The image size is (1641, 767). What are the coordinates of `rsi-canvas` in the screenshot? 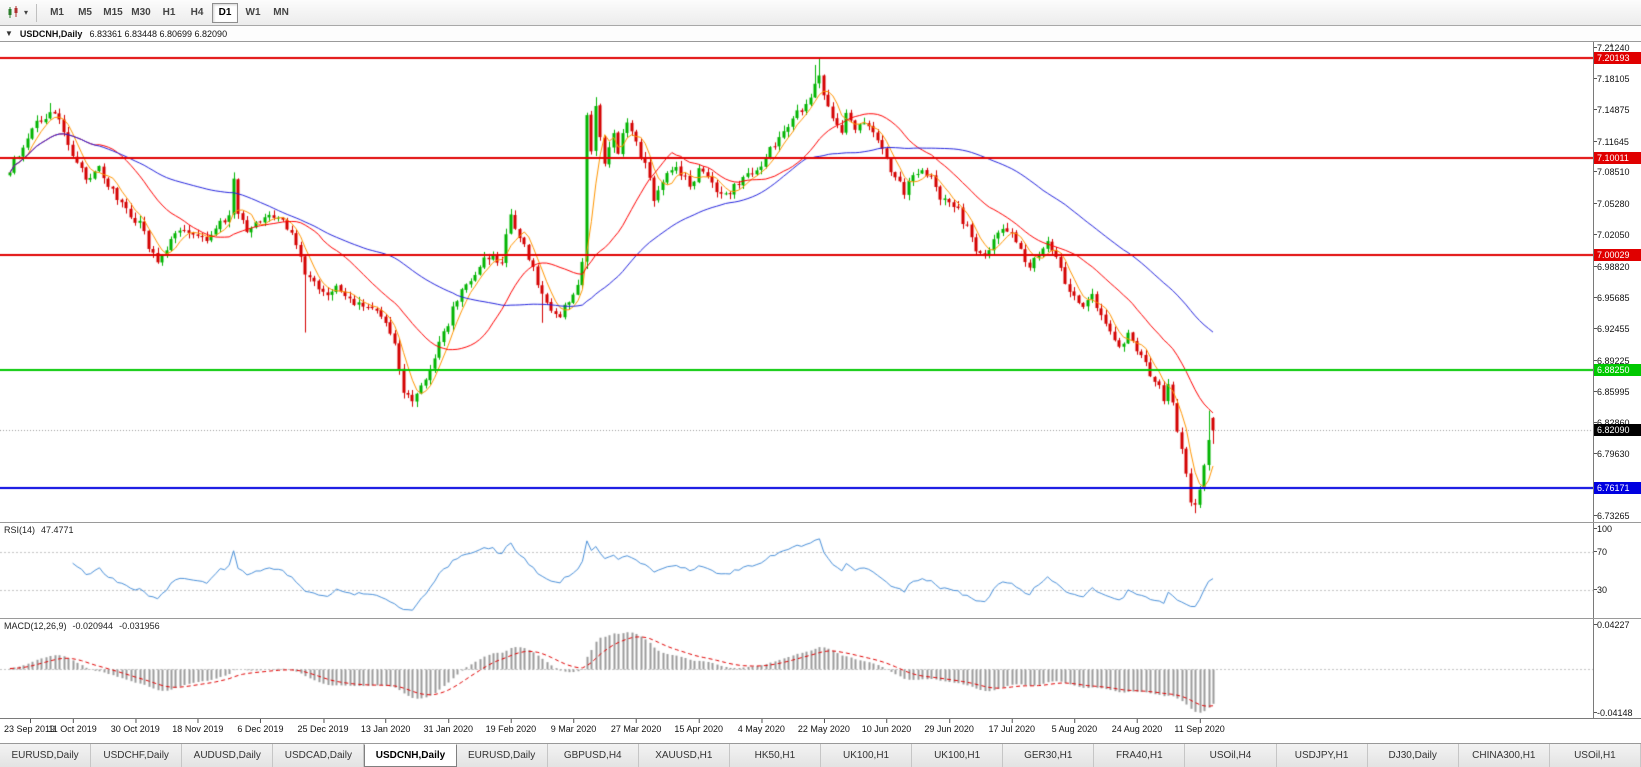 It's located at (796, 570).